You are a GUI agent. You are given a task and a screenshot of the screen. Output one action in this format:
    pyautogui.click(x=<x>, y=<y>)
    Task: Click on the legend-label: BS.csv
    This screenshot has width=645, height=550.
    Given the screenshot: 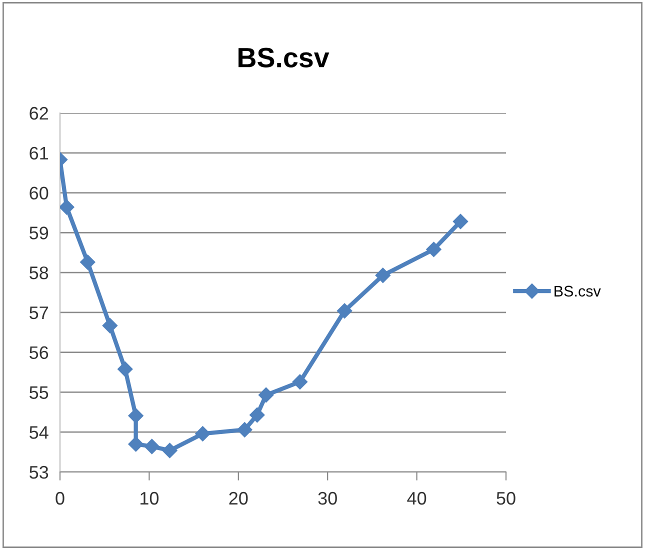 What is the action you would take?
    pyautogui.click(x=577, y=291)
    